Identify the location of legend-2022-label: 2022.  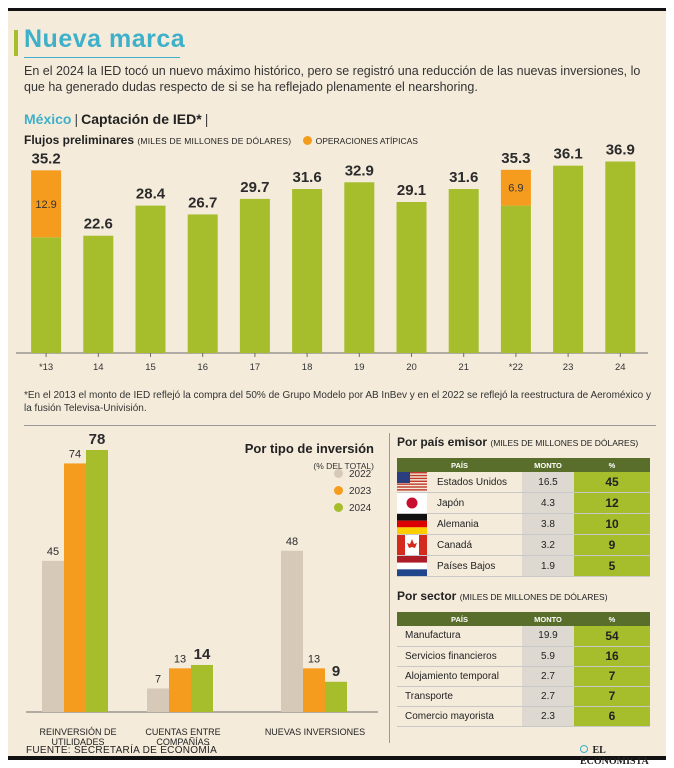
(360, 474).